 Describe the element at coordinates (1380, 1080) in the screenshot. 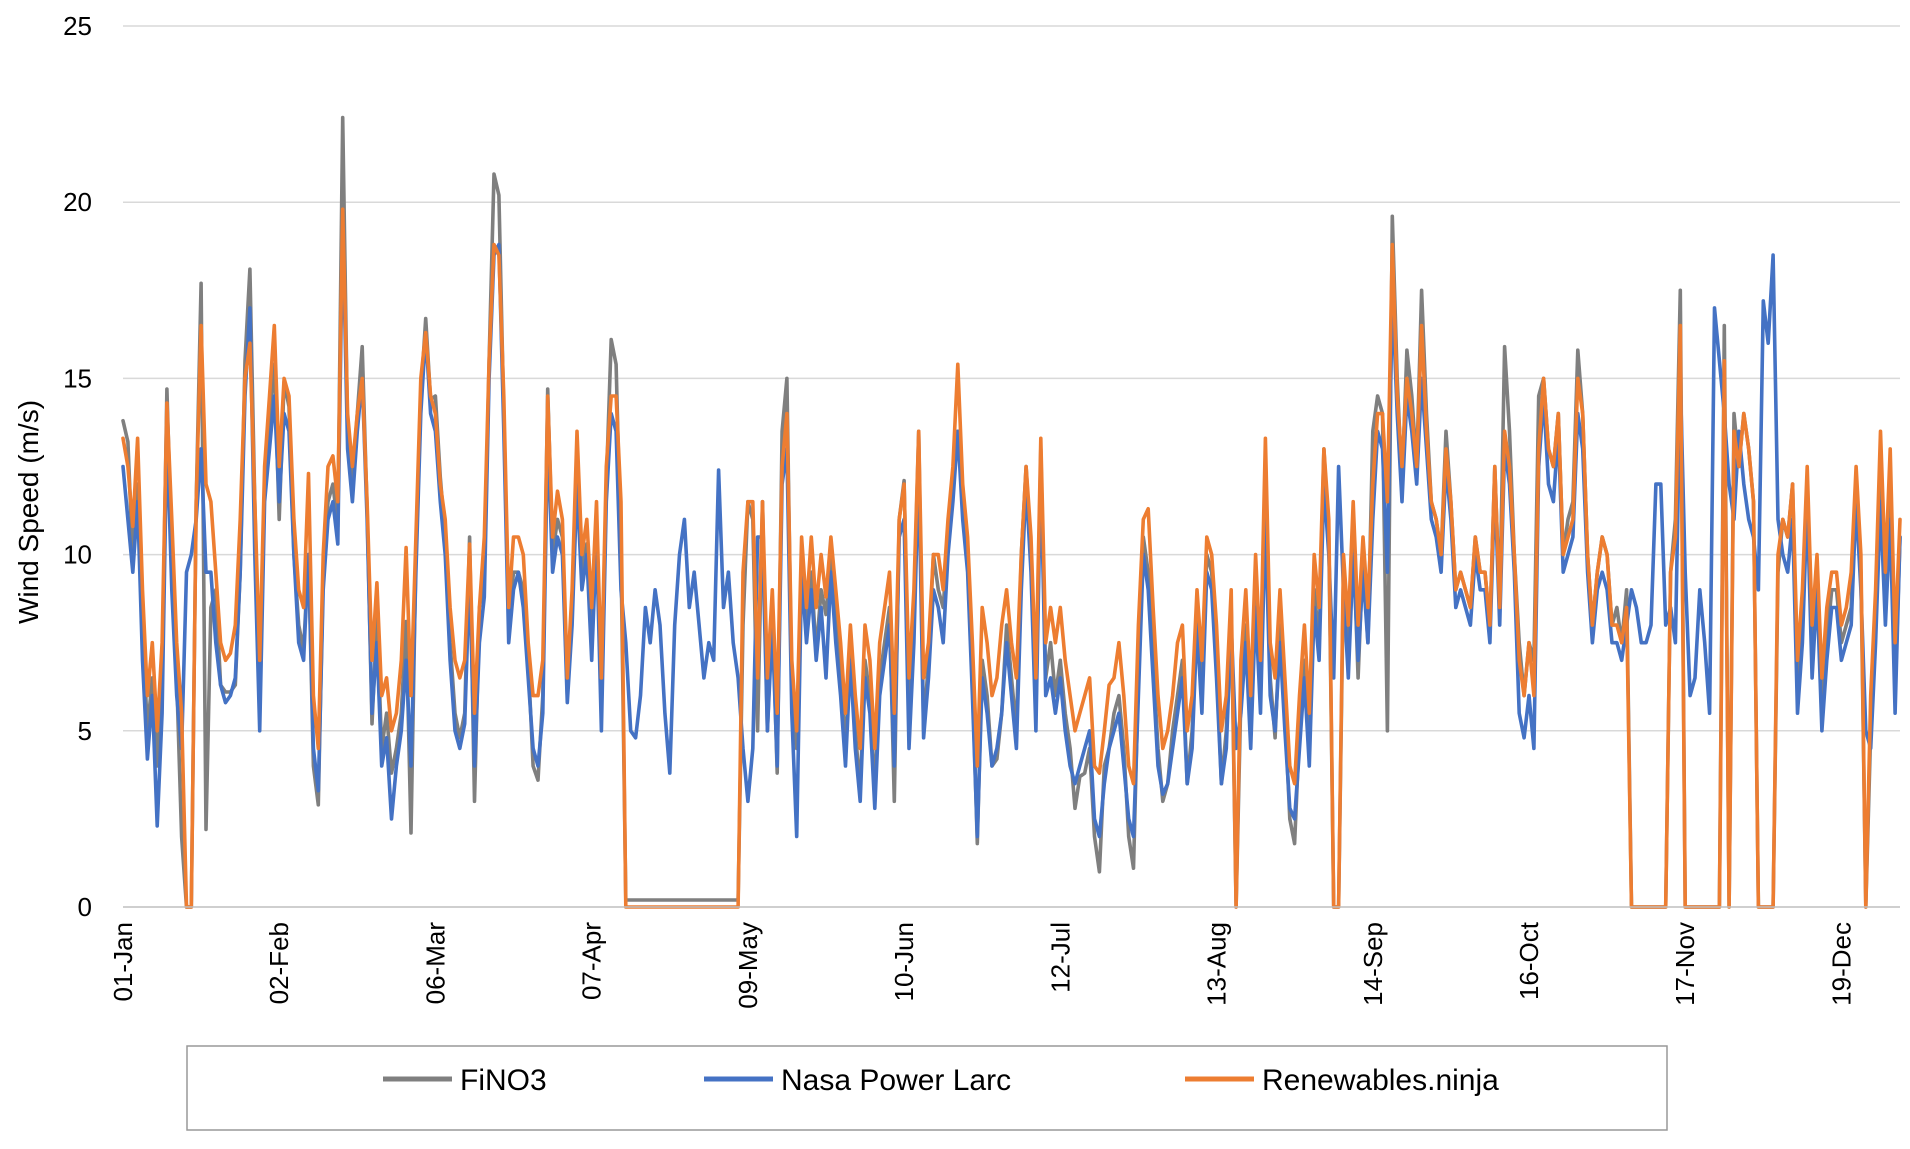

I see `legend-label: Renewables.ninja` at that location.